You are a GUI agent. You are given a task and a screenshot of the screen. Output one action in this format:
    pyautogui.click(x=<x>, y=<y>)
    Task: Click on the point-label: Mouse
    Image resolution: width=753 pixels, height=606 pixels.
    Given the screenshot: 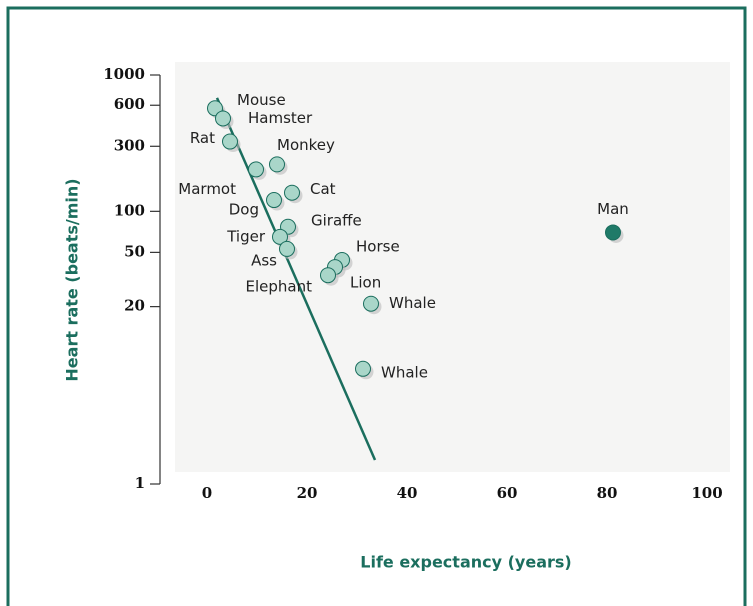 What is the action you would take?
    pyautogui.click(x=261, y=100)
    